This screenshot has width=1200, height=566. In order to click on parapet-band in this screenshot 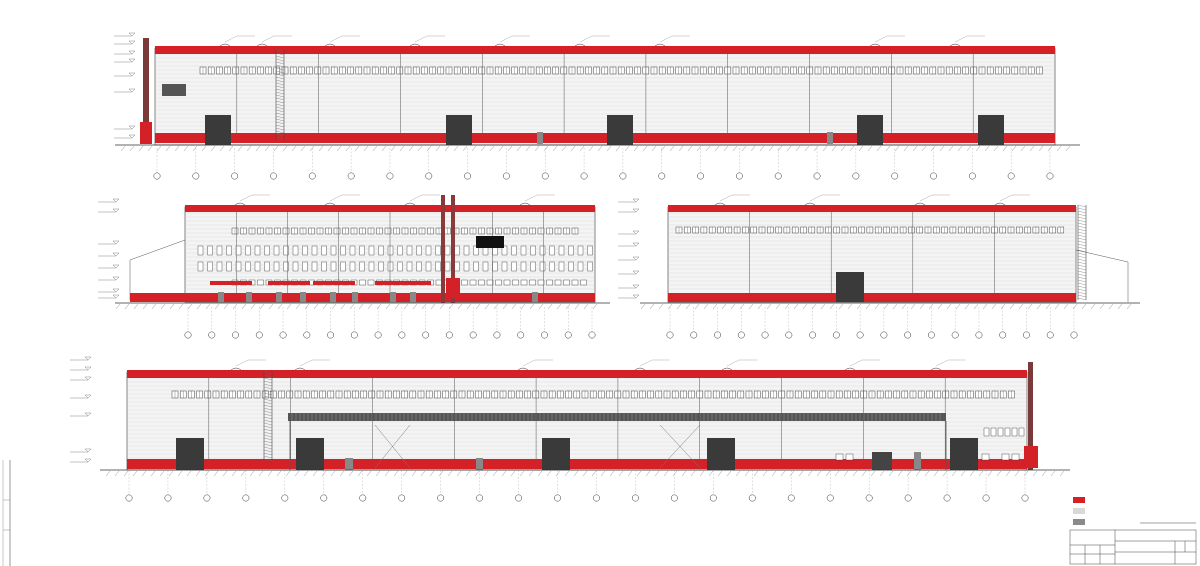, I will do `click(605, 50)`.